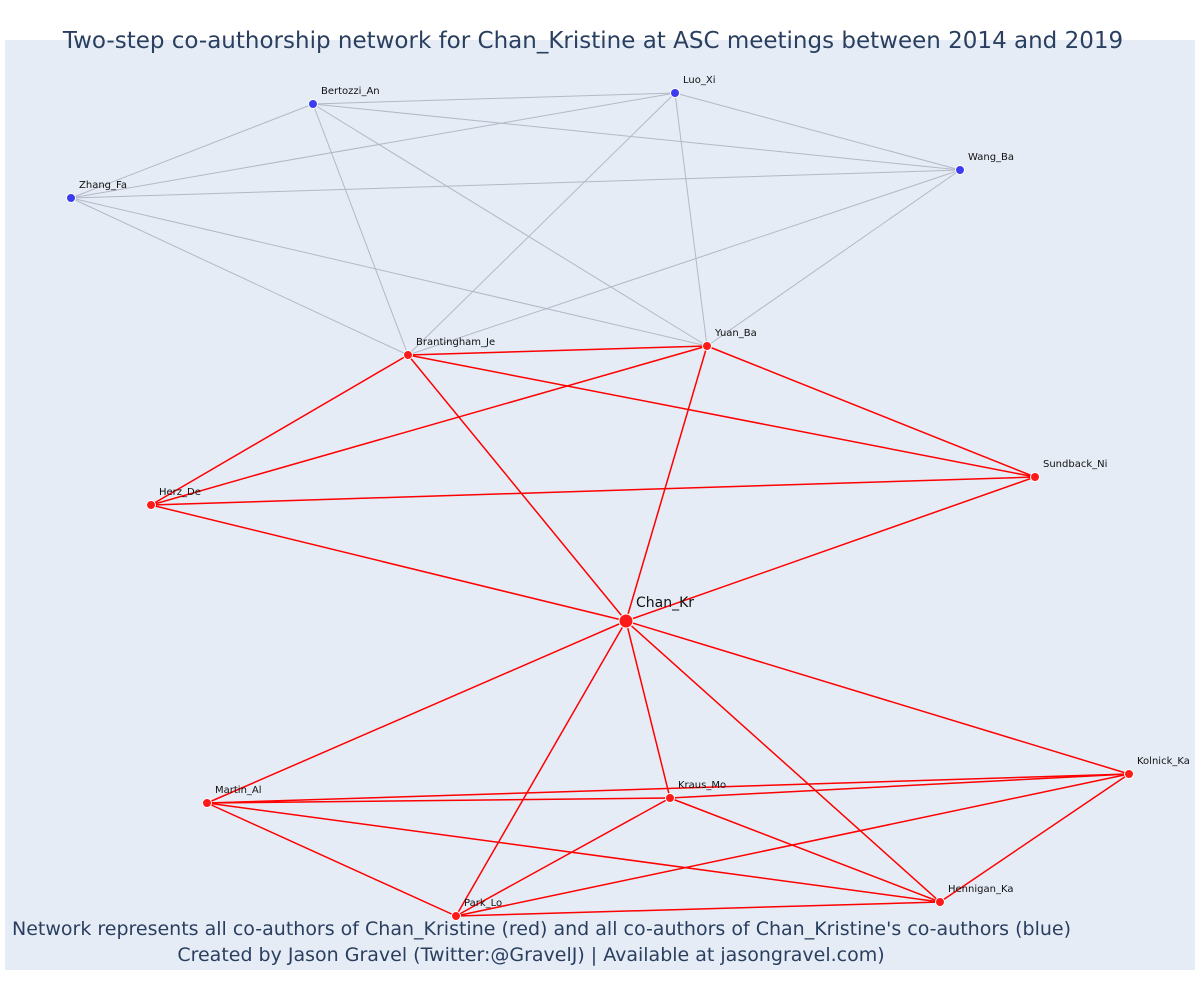 This screenshot has height=1000, width=1200. Describe the element at coordinates (541, 224) in the screenshot. I see `edge-luo-xi-brantingham-je` at that location.